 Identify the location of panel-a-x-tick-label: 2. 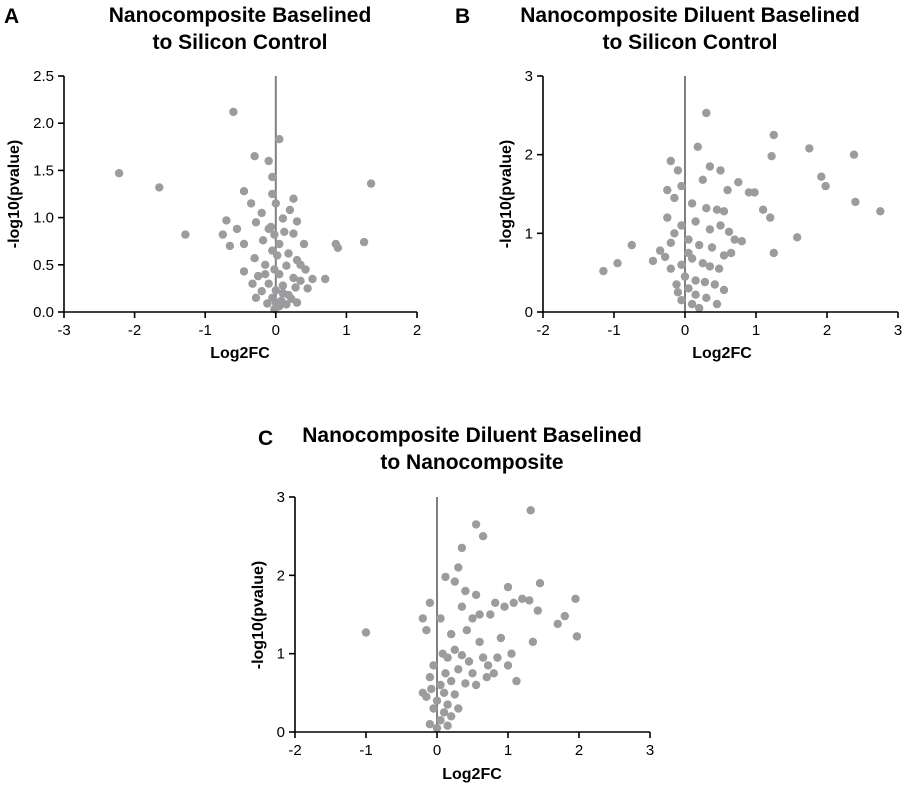
(417, 330).